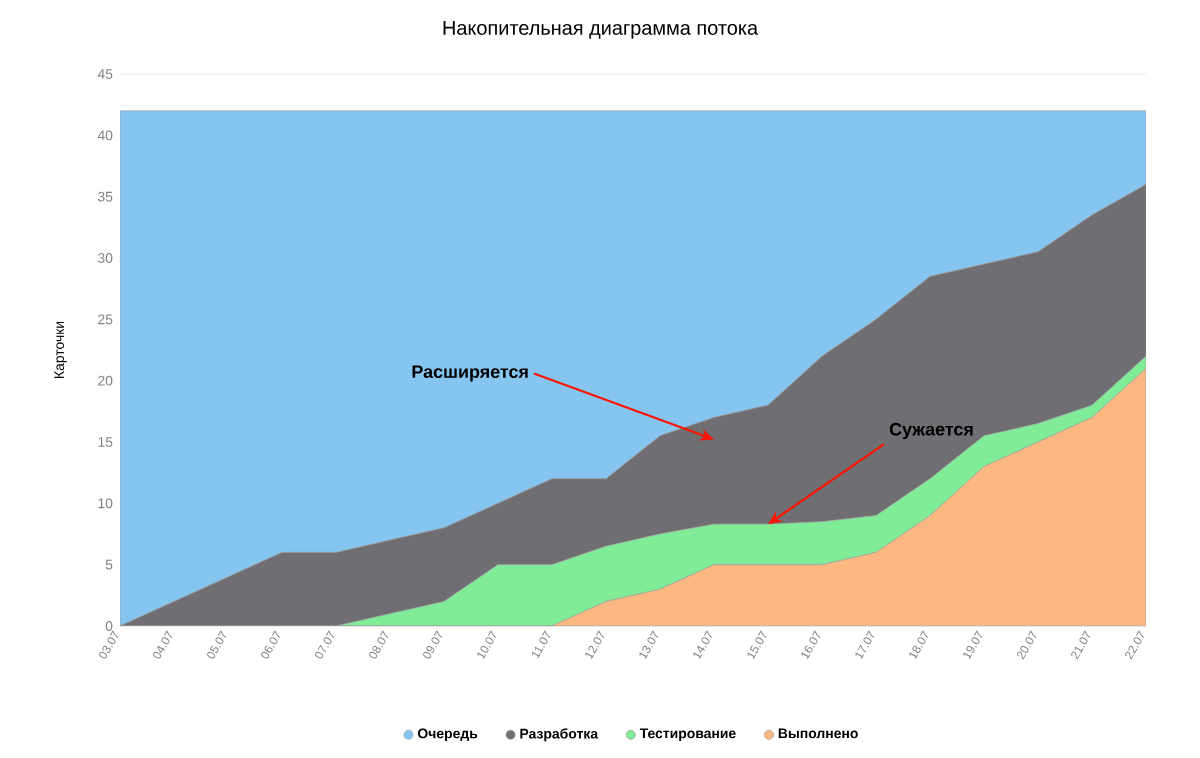 The image size is (1200, 758). I want to click on annotation: Сужается, so click(931, 431).